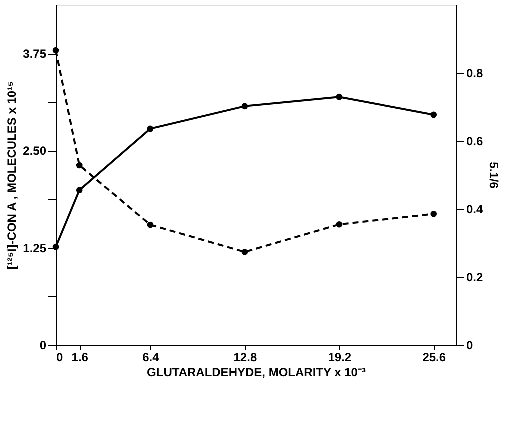 The width and height of the screenshot is (531, 423). What do you see at coordinates (475, 73) in the screenshot?
I see `y2-tick-label: 0.8` at bounding box center [475, 73].